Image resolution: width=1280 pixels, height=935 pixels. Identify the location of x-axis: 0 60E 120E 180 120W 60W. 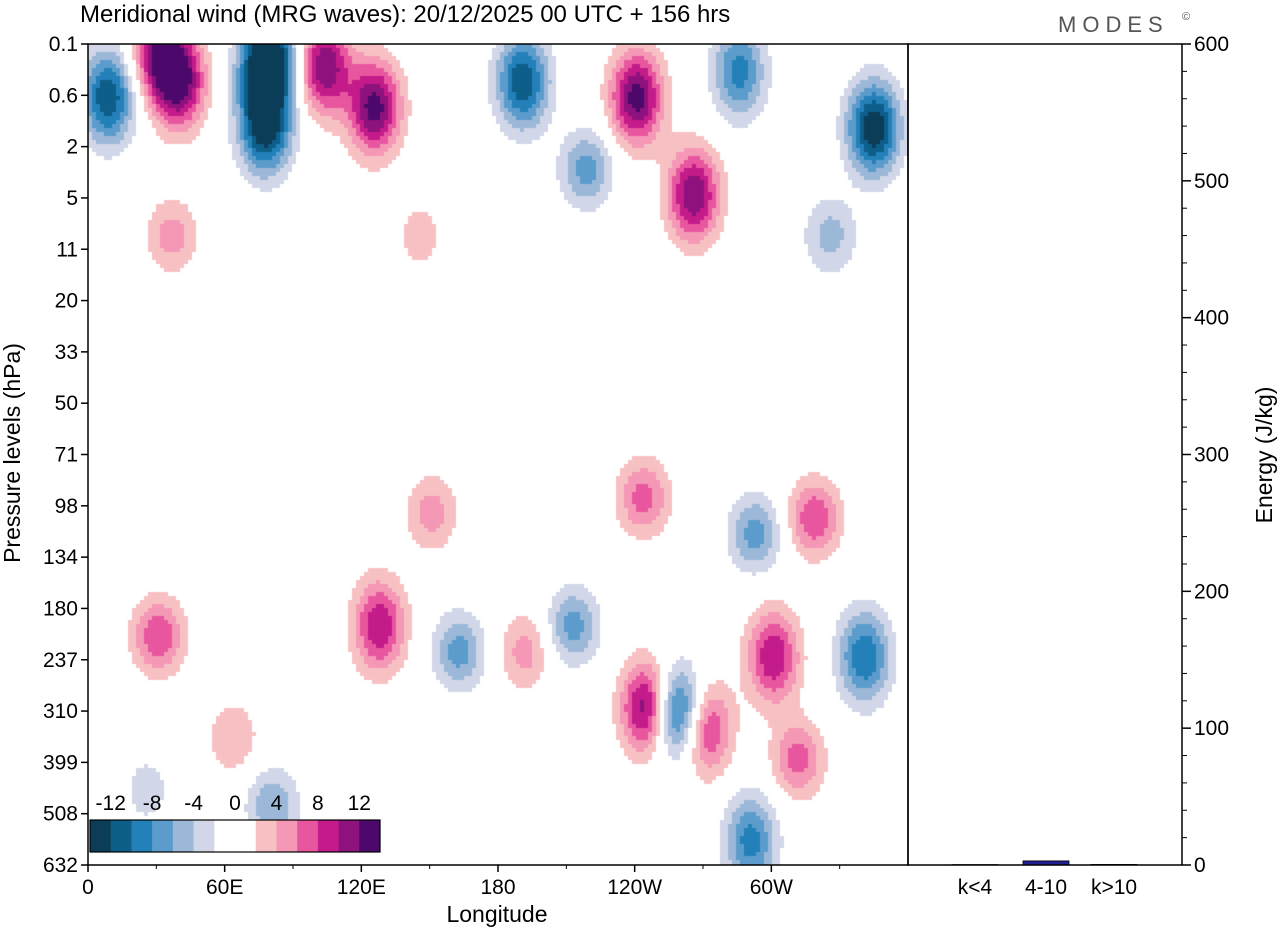
(461, 882).